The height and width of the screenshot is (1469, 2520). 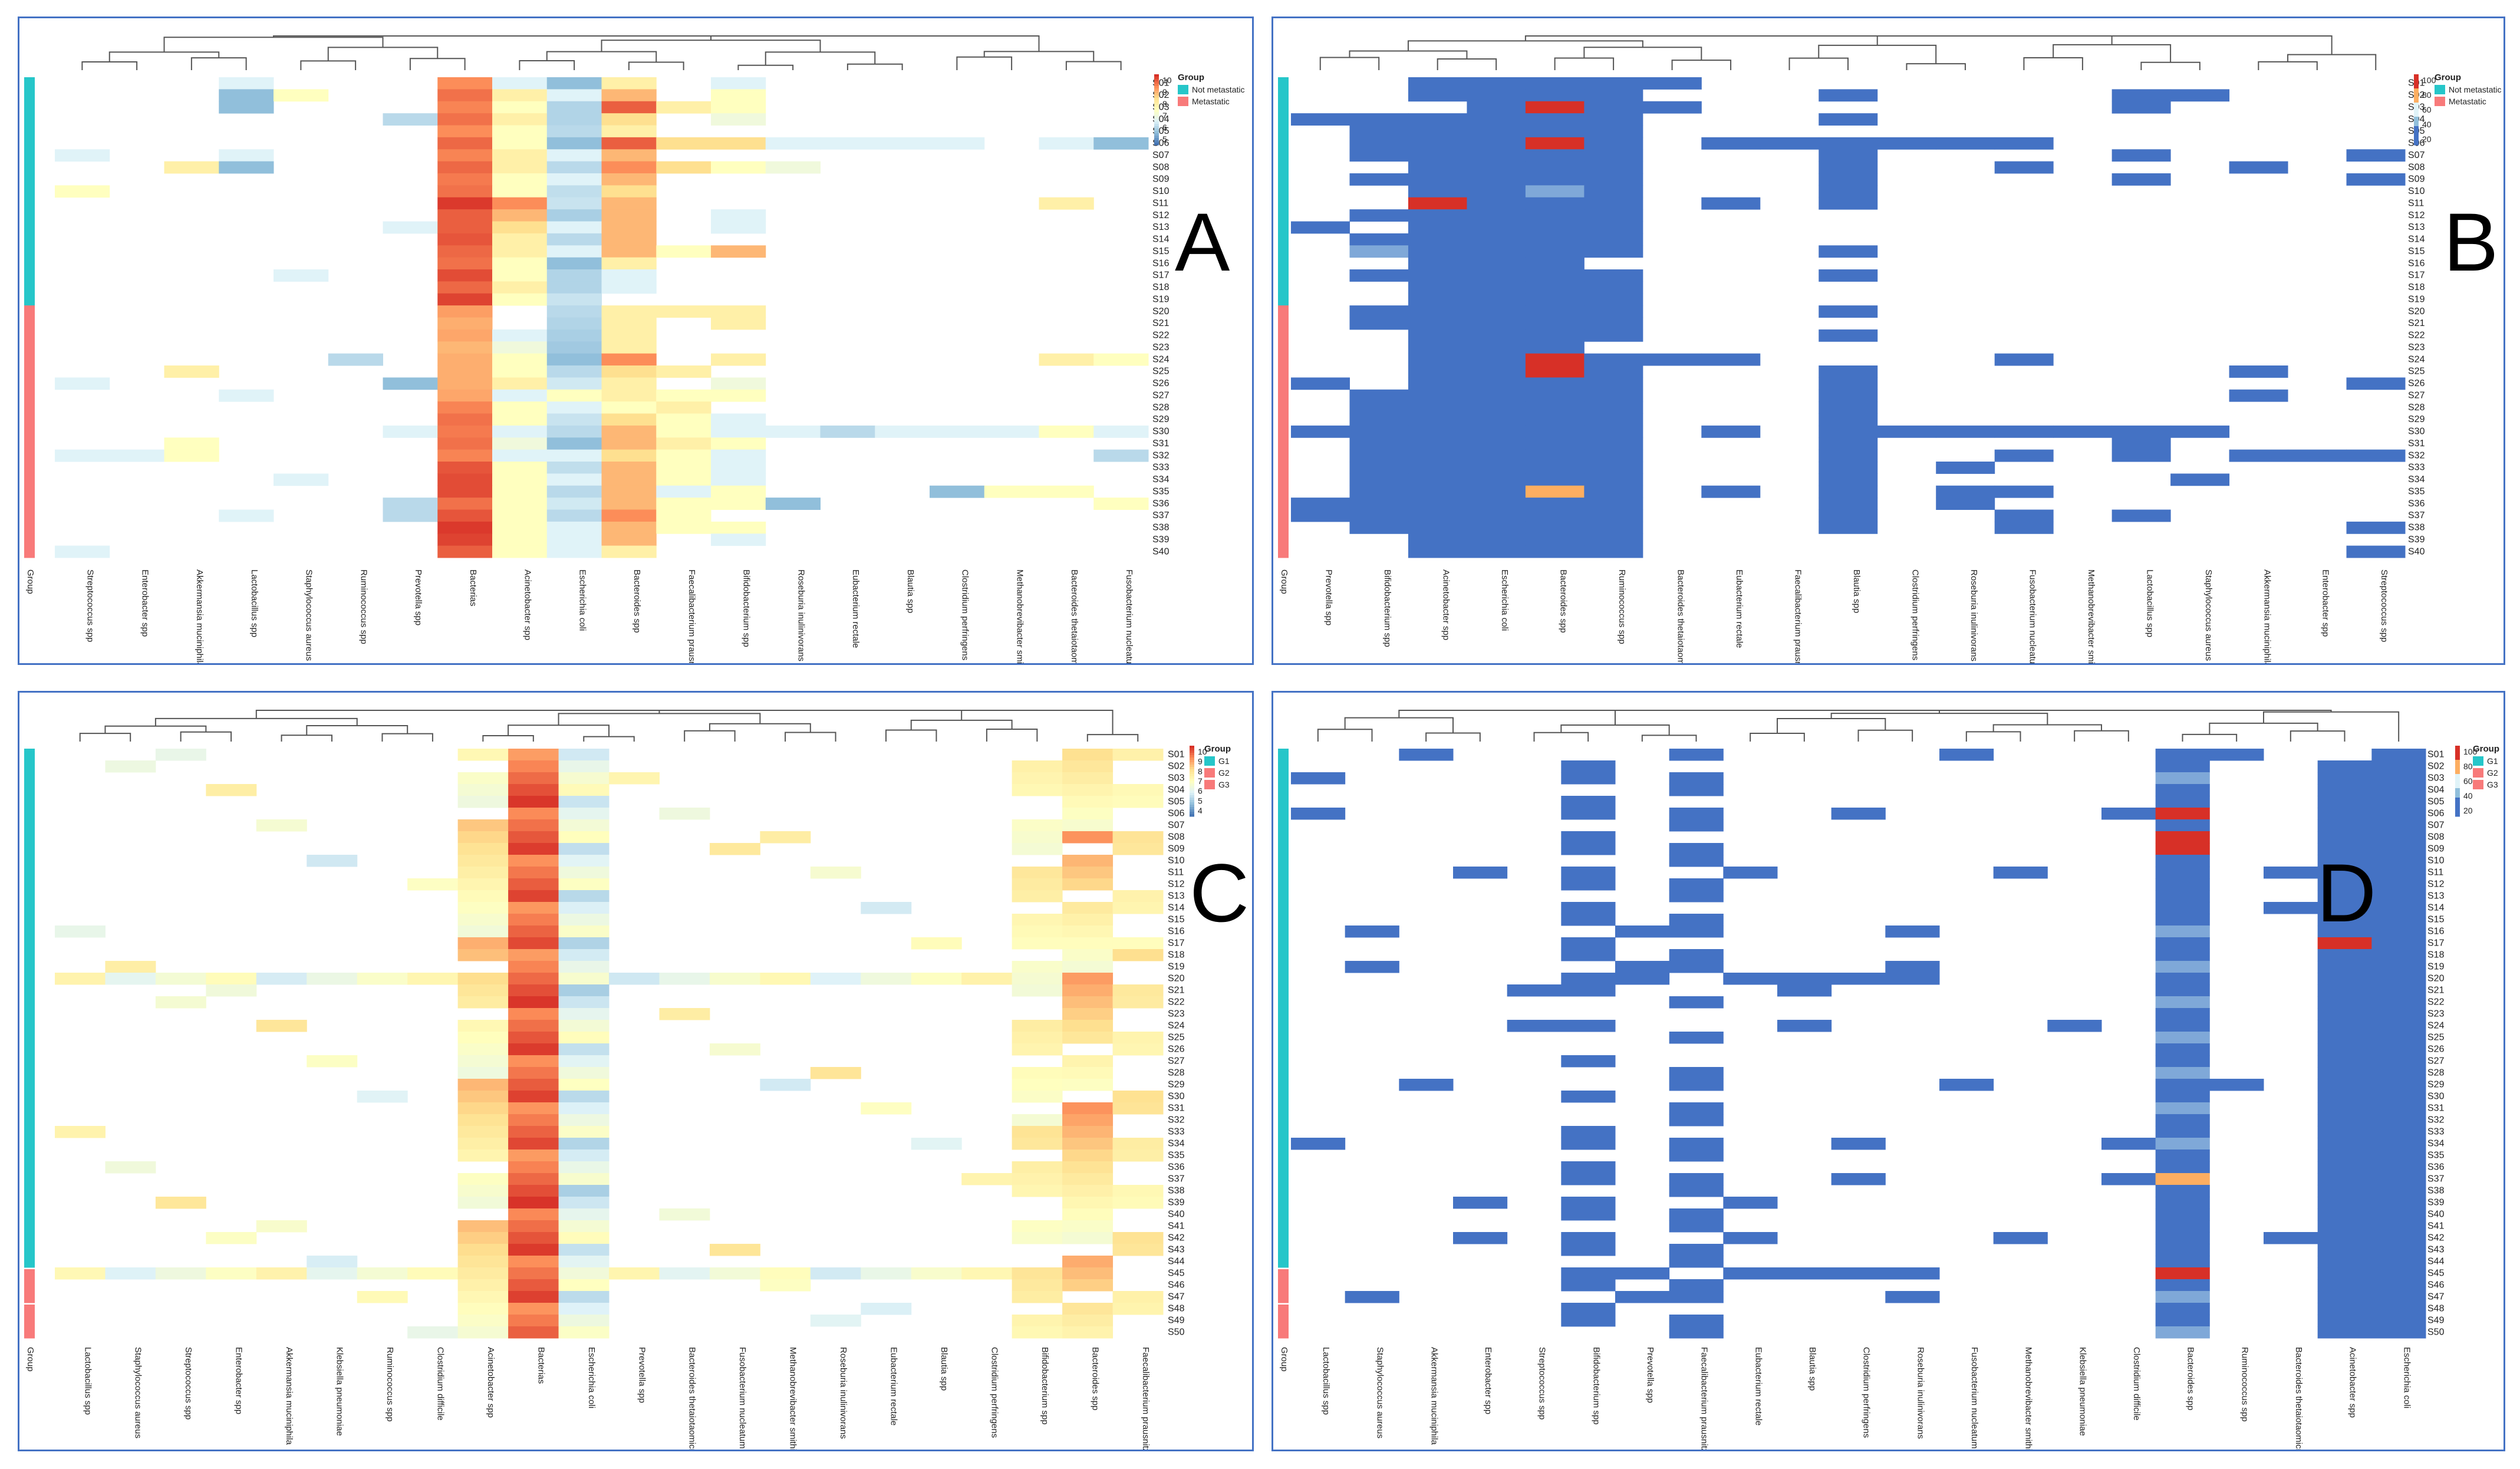 I want to click on row-label: S15, so click(x=1176, y=919).